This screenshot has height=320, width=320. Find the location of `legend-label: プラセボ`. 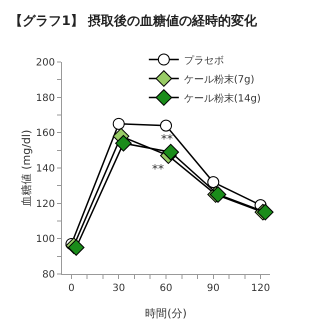

legend-label: プラセボ is located at coordinates (204, 60).